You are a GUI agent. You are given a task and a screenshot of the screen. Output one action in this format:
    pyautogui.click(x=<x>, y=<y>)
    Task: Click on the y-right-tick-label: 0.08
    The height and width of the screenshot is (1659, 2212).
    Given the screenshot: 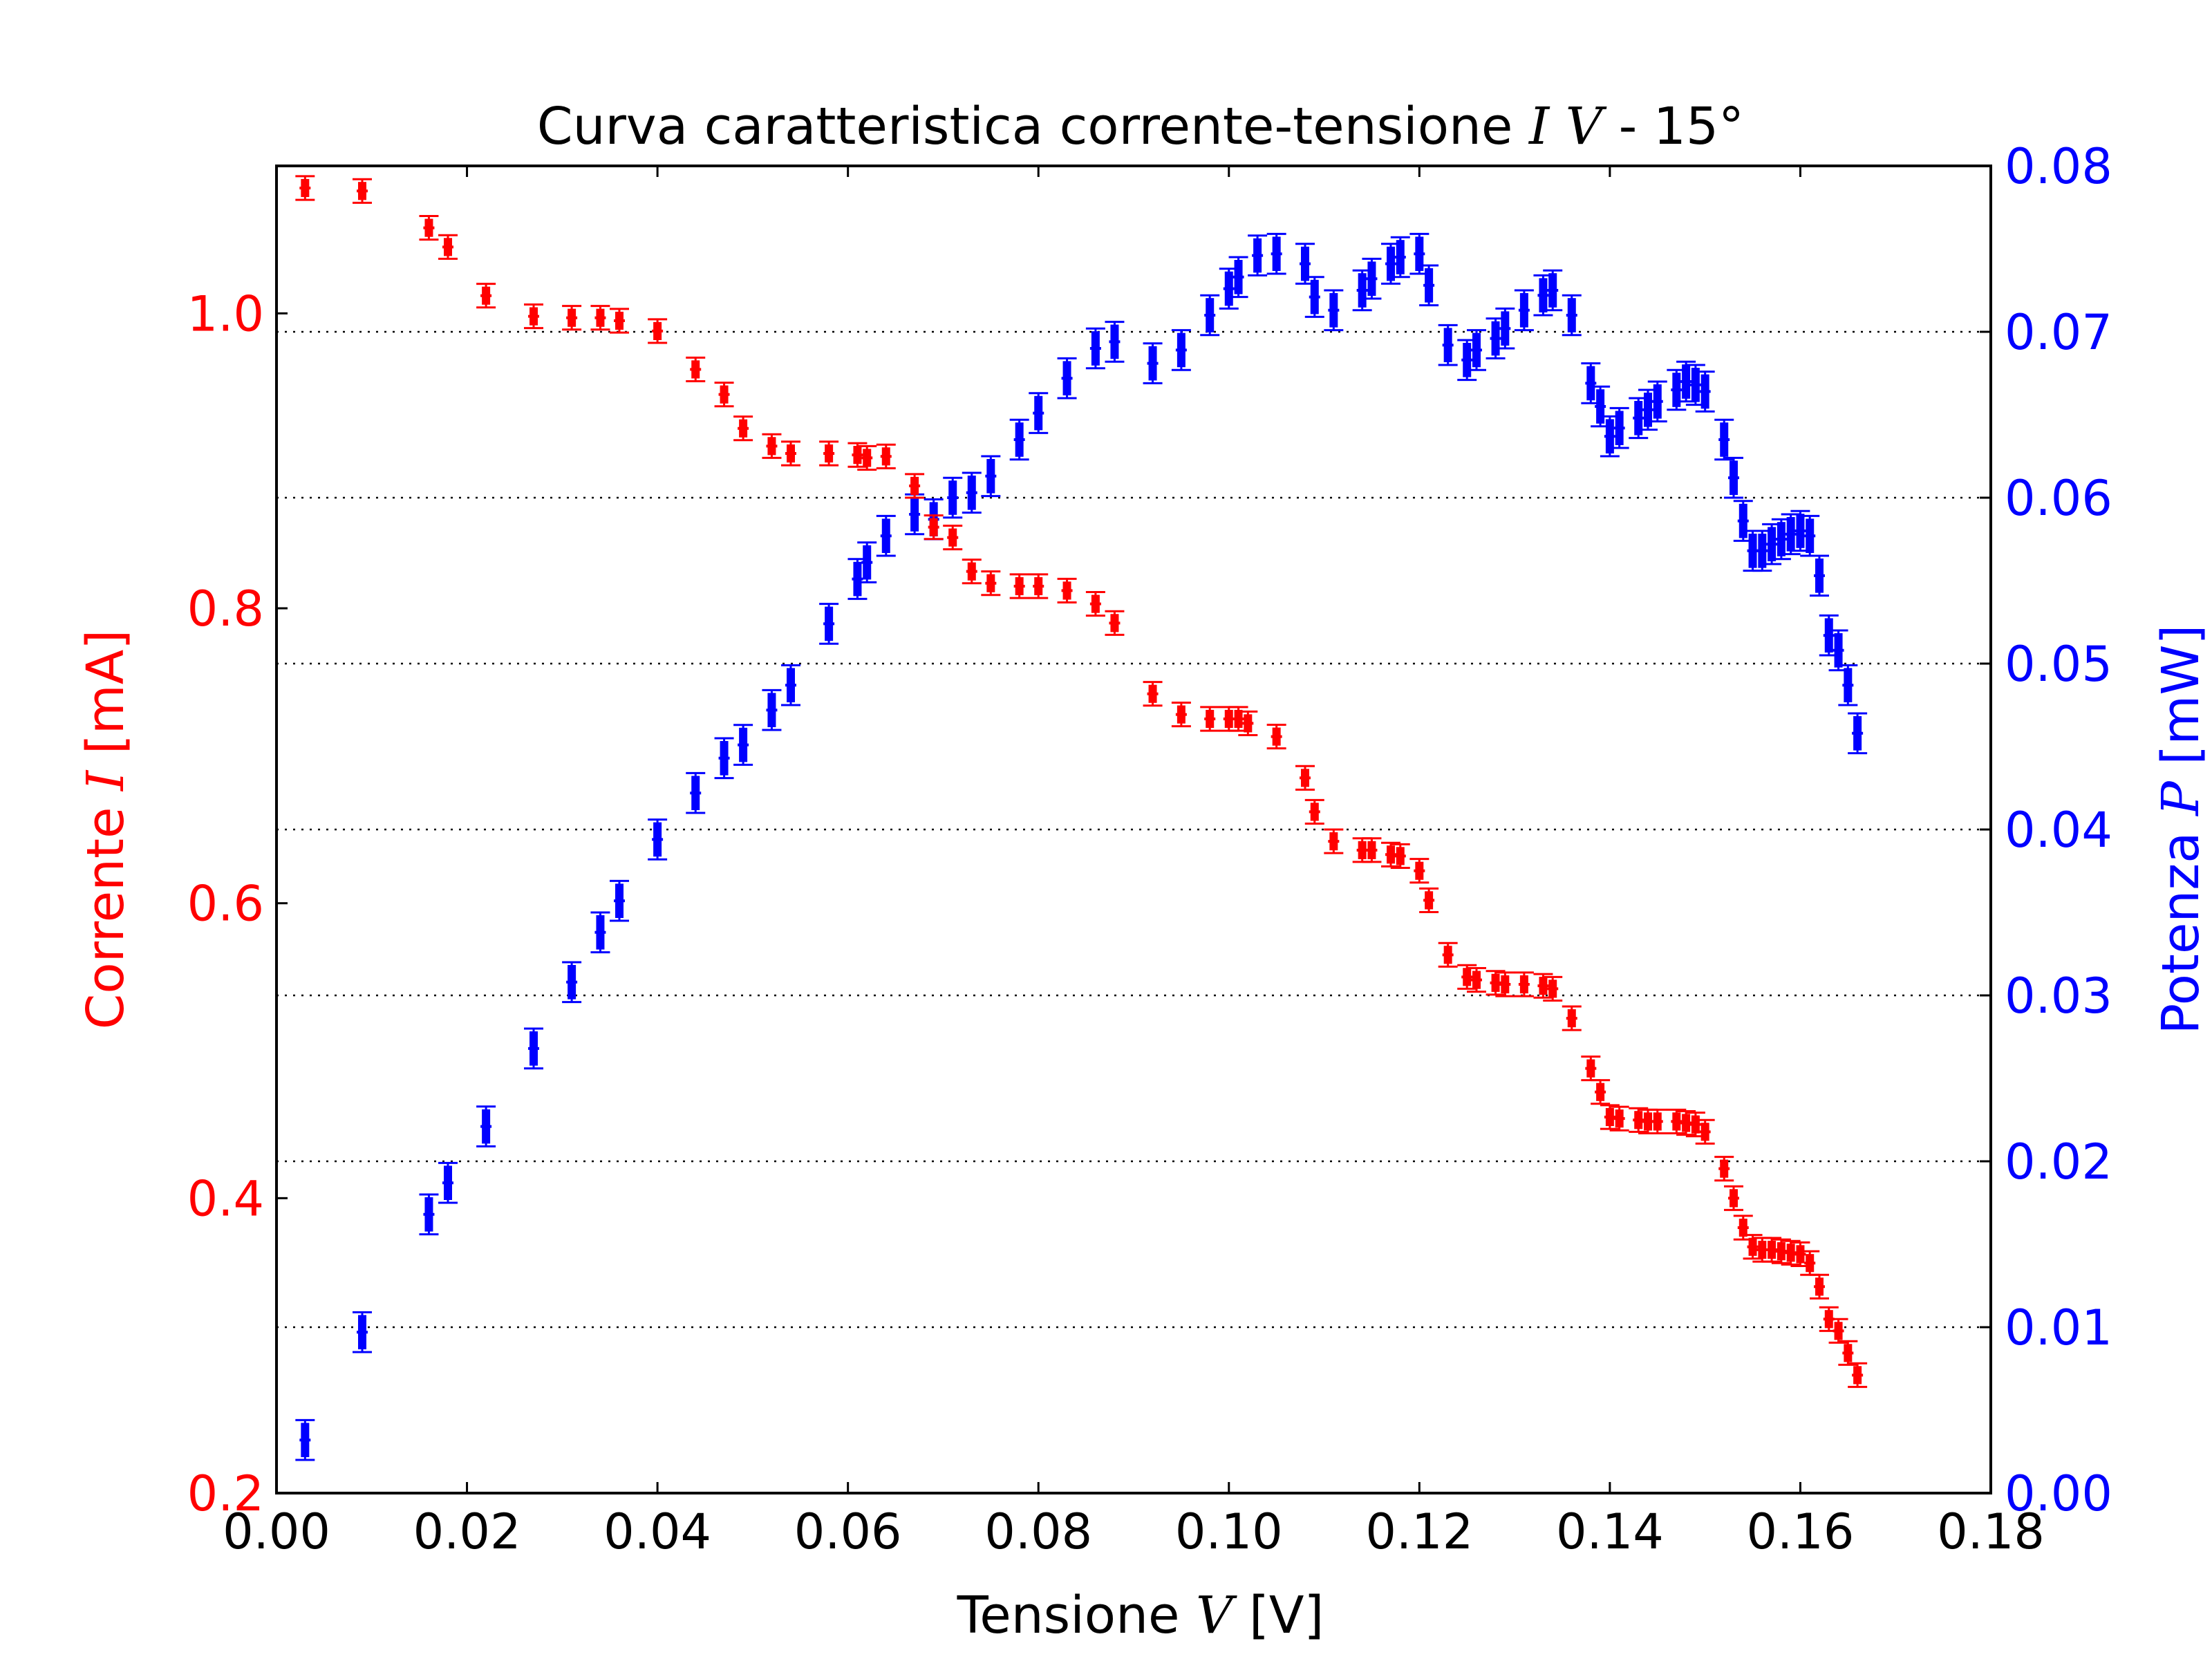 What is the action you would take?
    pyautogui.click(x=2058, y=167)
    